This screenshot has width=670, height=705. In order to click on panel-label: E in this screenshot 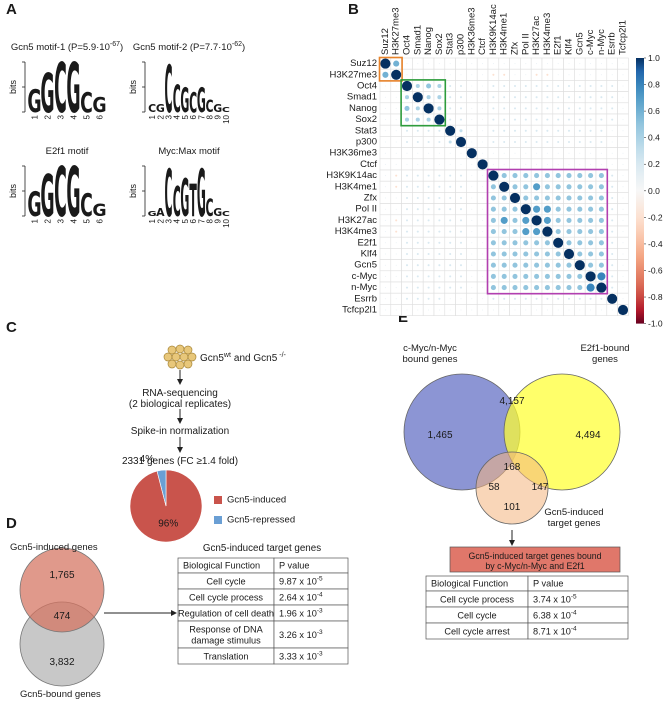, I will do `click(403, 317)`.